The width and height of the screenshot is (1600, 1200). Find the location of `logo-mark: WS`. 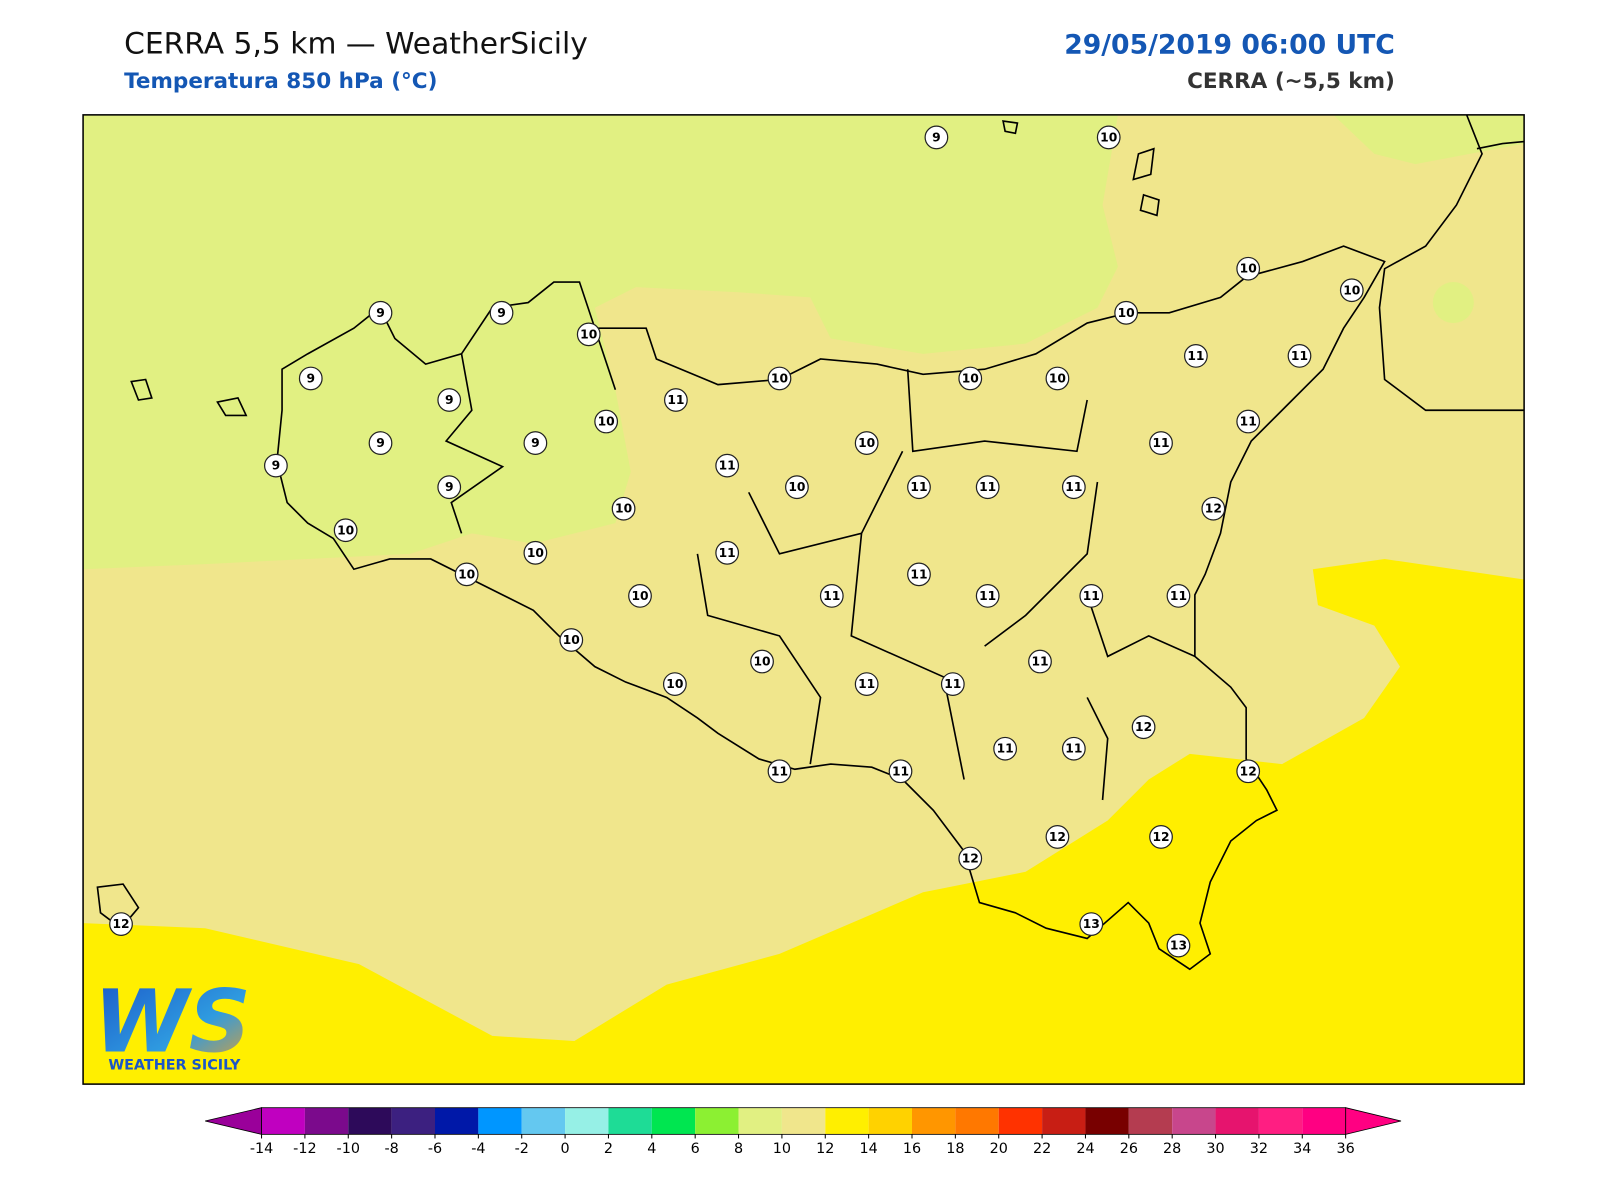

logo-mark: WS is located at coordinates (172, 1022).